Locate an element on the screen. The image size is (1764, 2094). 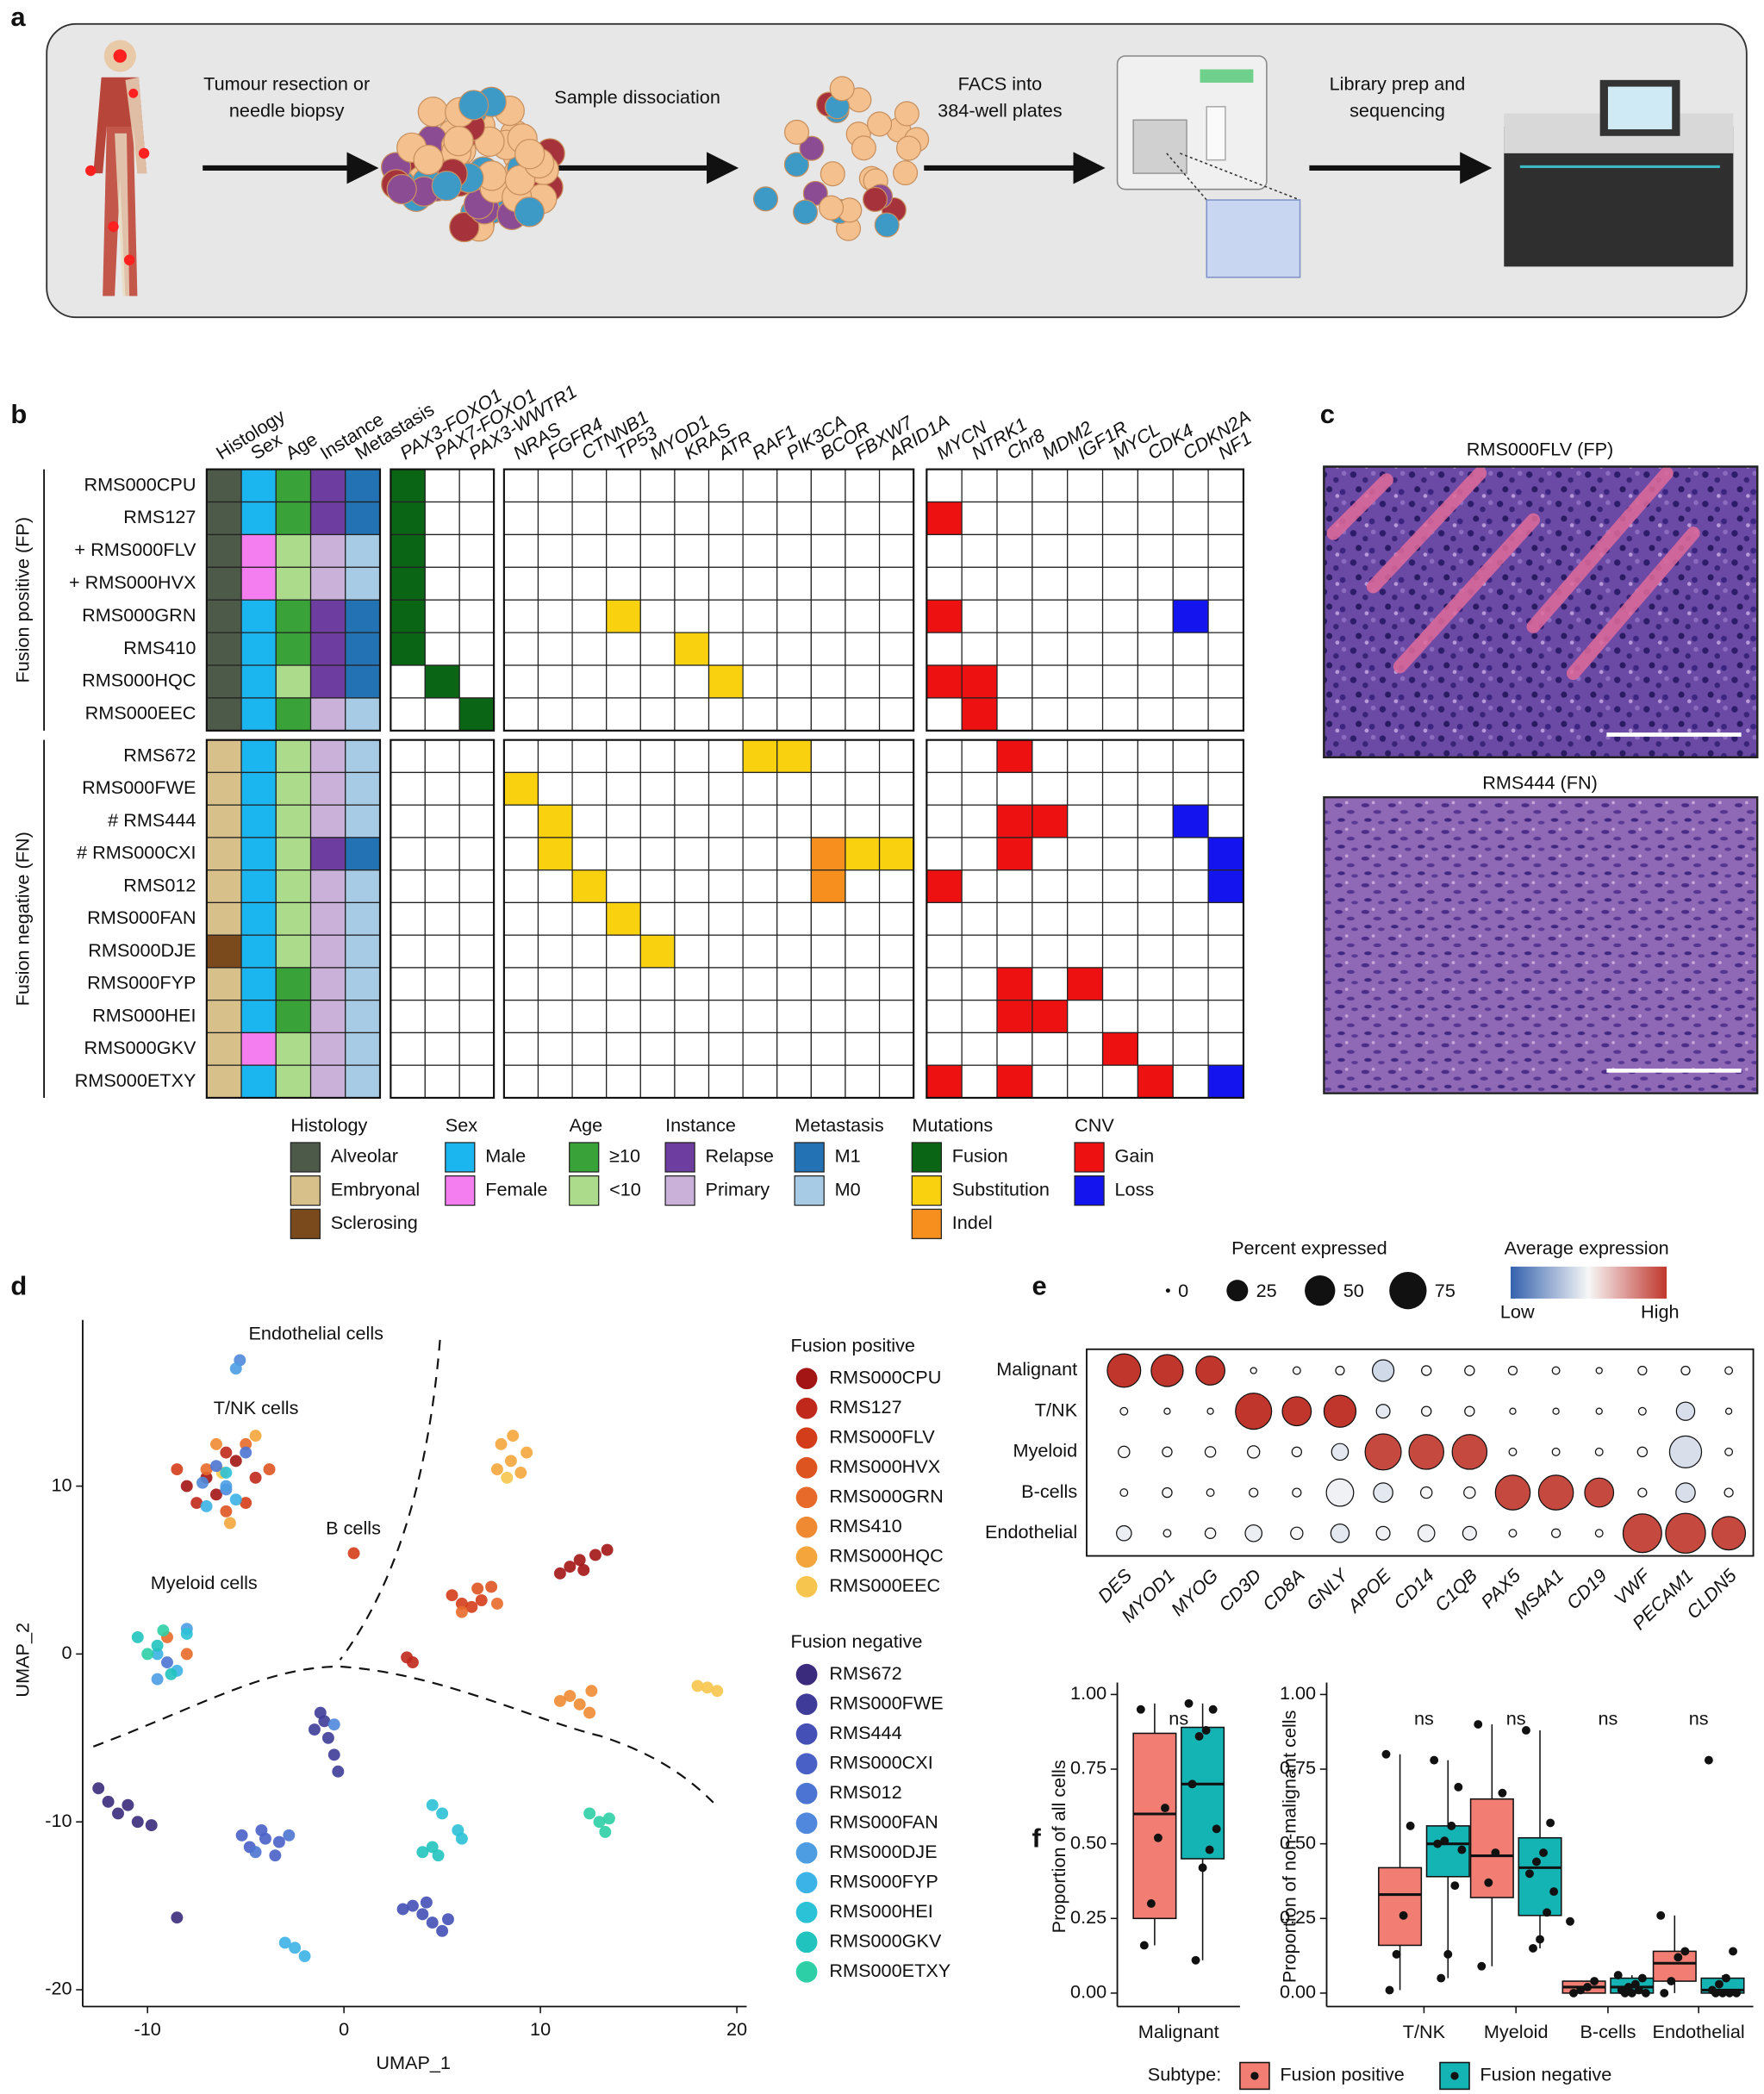
size-swatch is located at coordinates (1320, 1290).